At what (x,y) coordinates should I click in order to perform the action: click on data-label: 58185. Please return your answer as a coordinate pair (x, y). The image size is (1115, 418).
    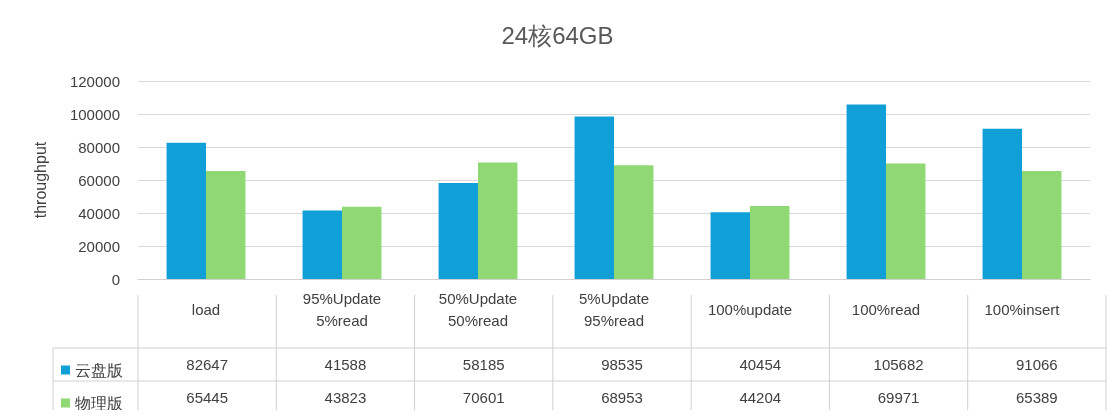
    Looking at the image, I should click on (483, 364).